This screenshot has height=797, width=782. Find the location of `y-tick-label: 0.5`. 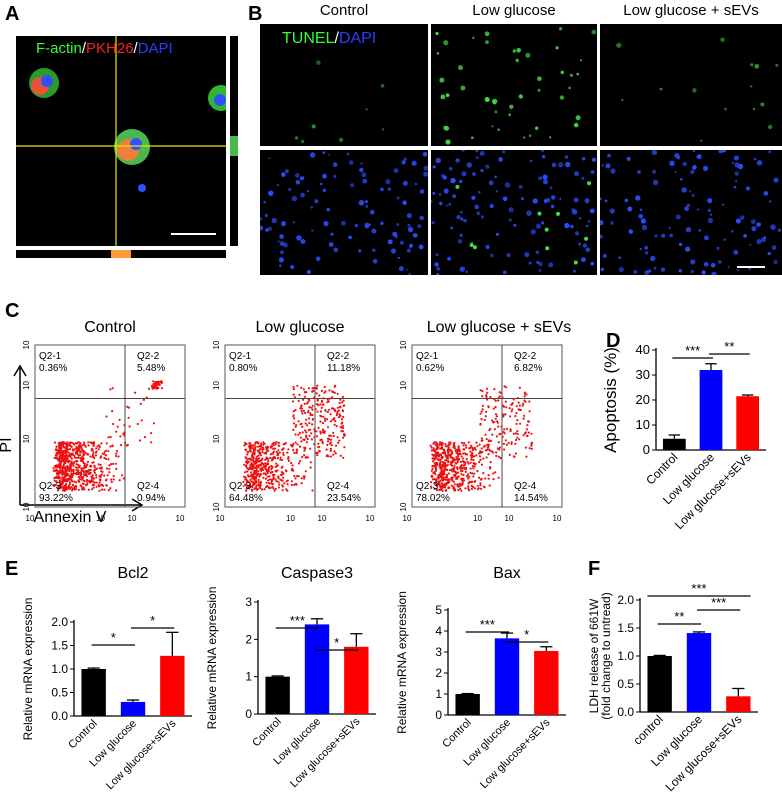

y-tick-label: 0.5 is located at coordinates (59, 693).